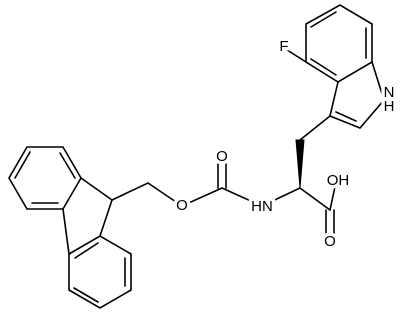 The image size is (408, 320). I want to click on atom-label: HN, so click(262, 206).